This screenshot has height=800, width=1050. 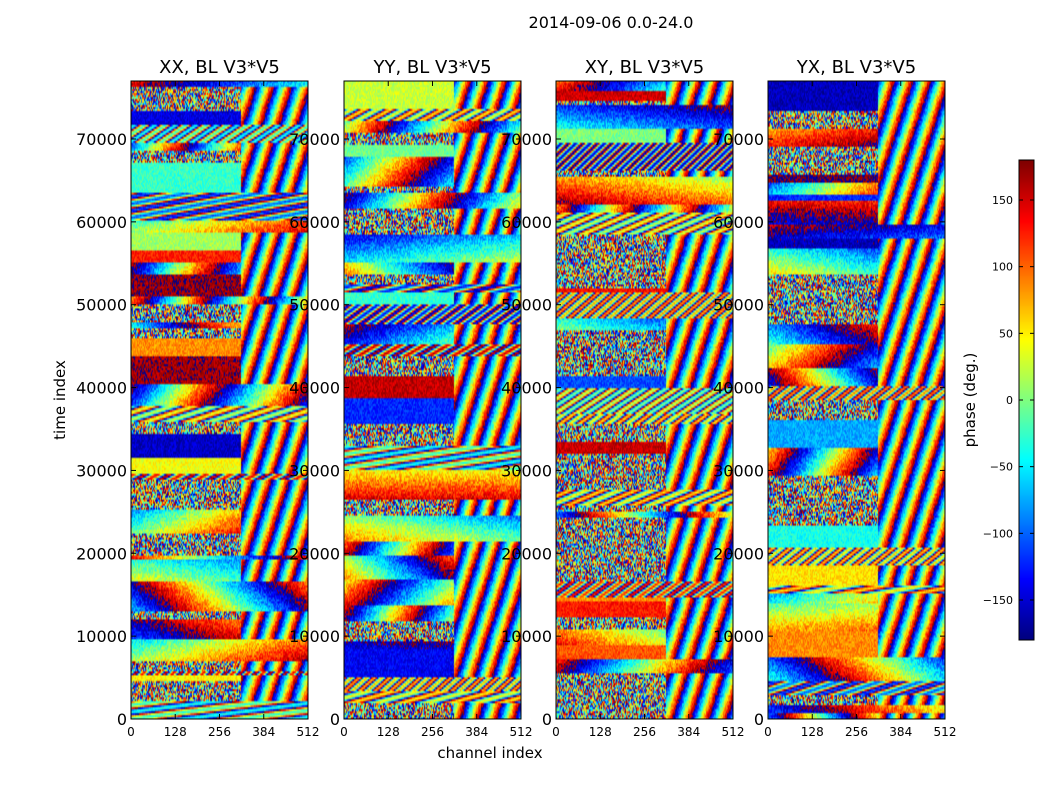 I want to click on colorbar: 150 100 50 0 −50 −100 −150, so click(x=1009, y=400).